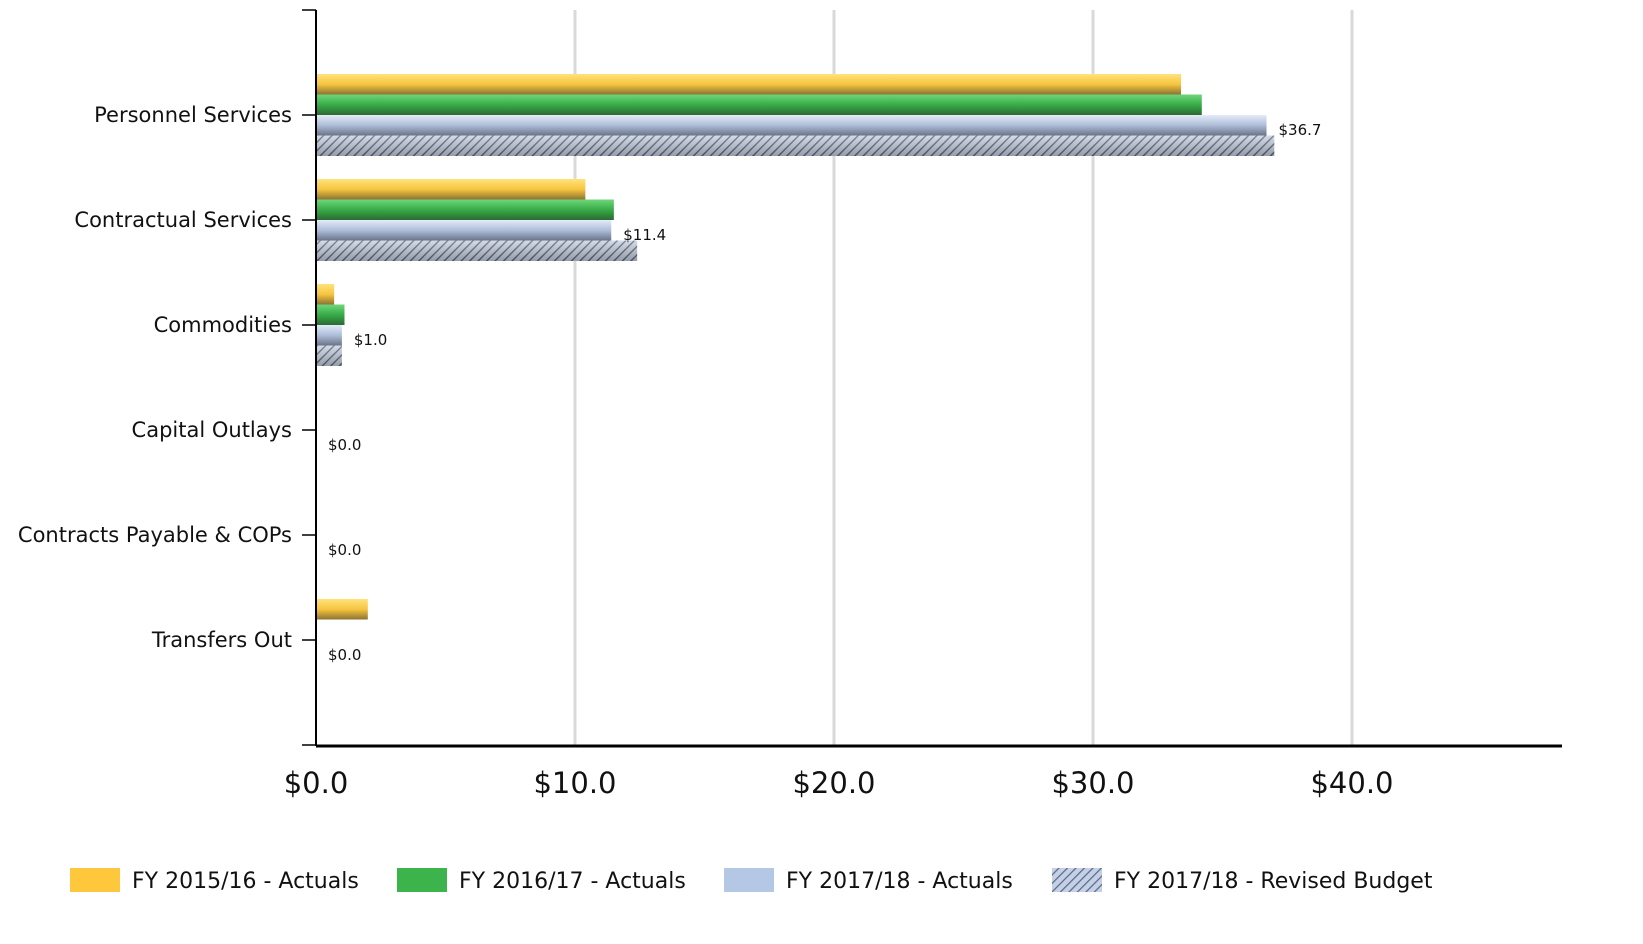 The height and width of the screenshot is (944, 1643). What do you see at coordinates (572, 881) in the screenshot?
I see `legend-label: FY 2016/17 - Actuals` at bounding box center [572, 881].